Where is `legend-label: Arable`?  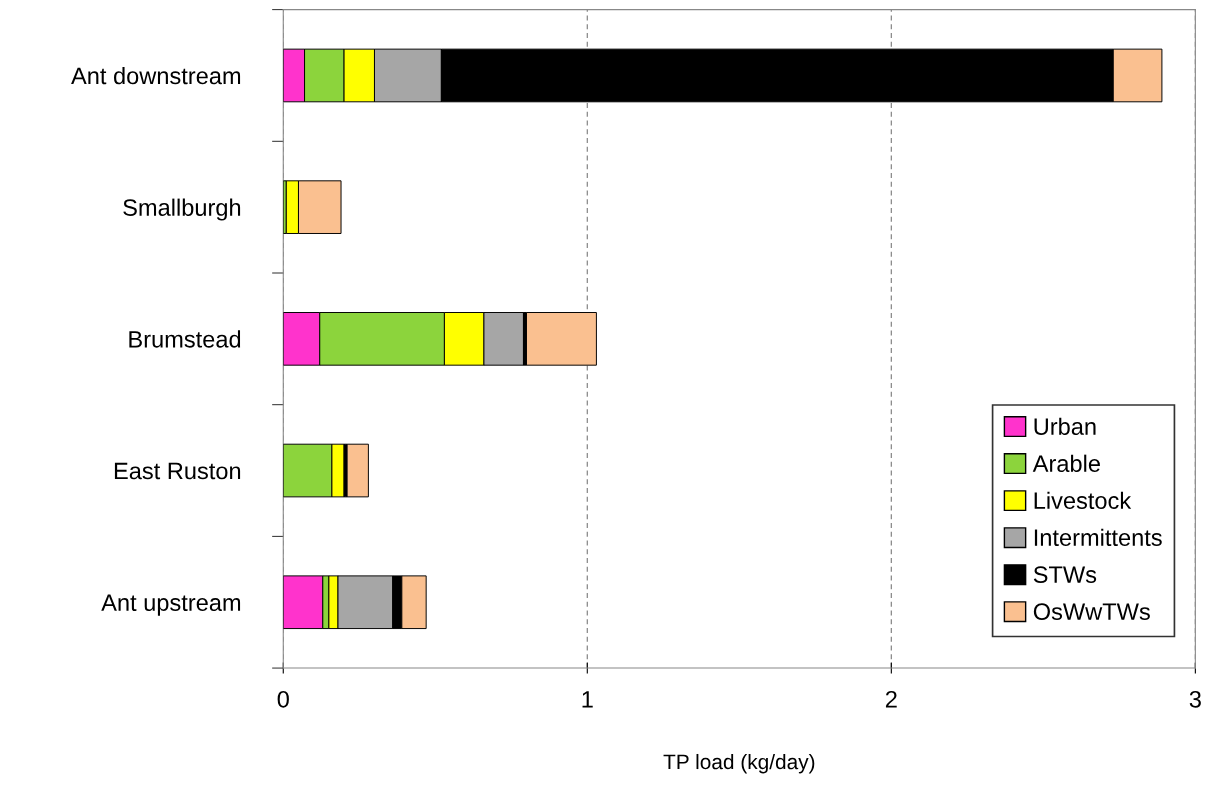 legend-label: Arable is located at coordinates (1066, 463).